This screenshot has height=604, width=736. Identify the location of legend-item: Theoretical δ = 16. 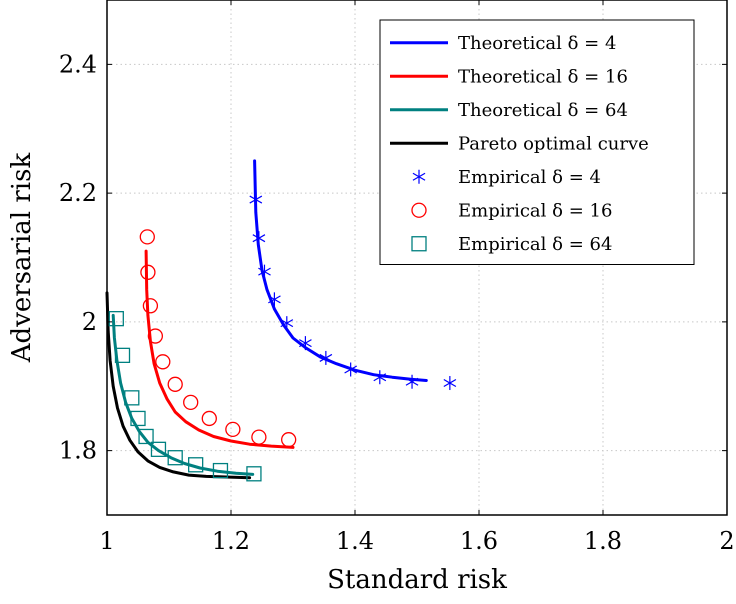
(509, 76).